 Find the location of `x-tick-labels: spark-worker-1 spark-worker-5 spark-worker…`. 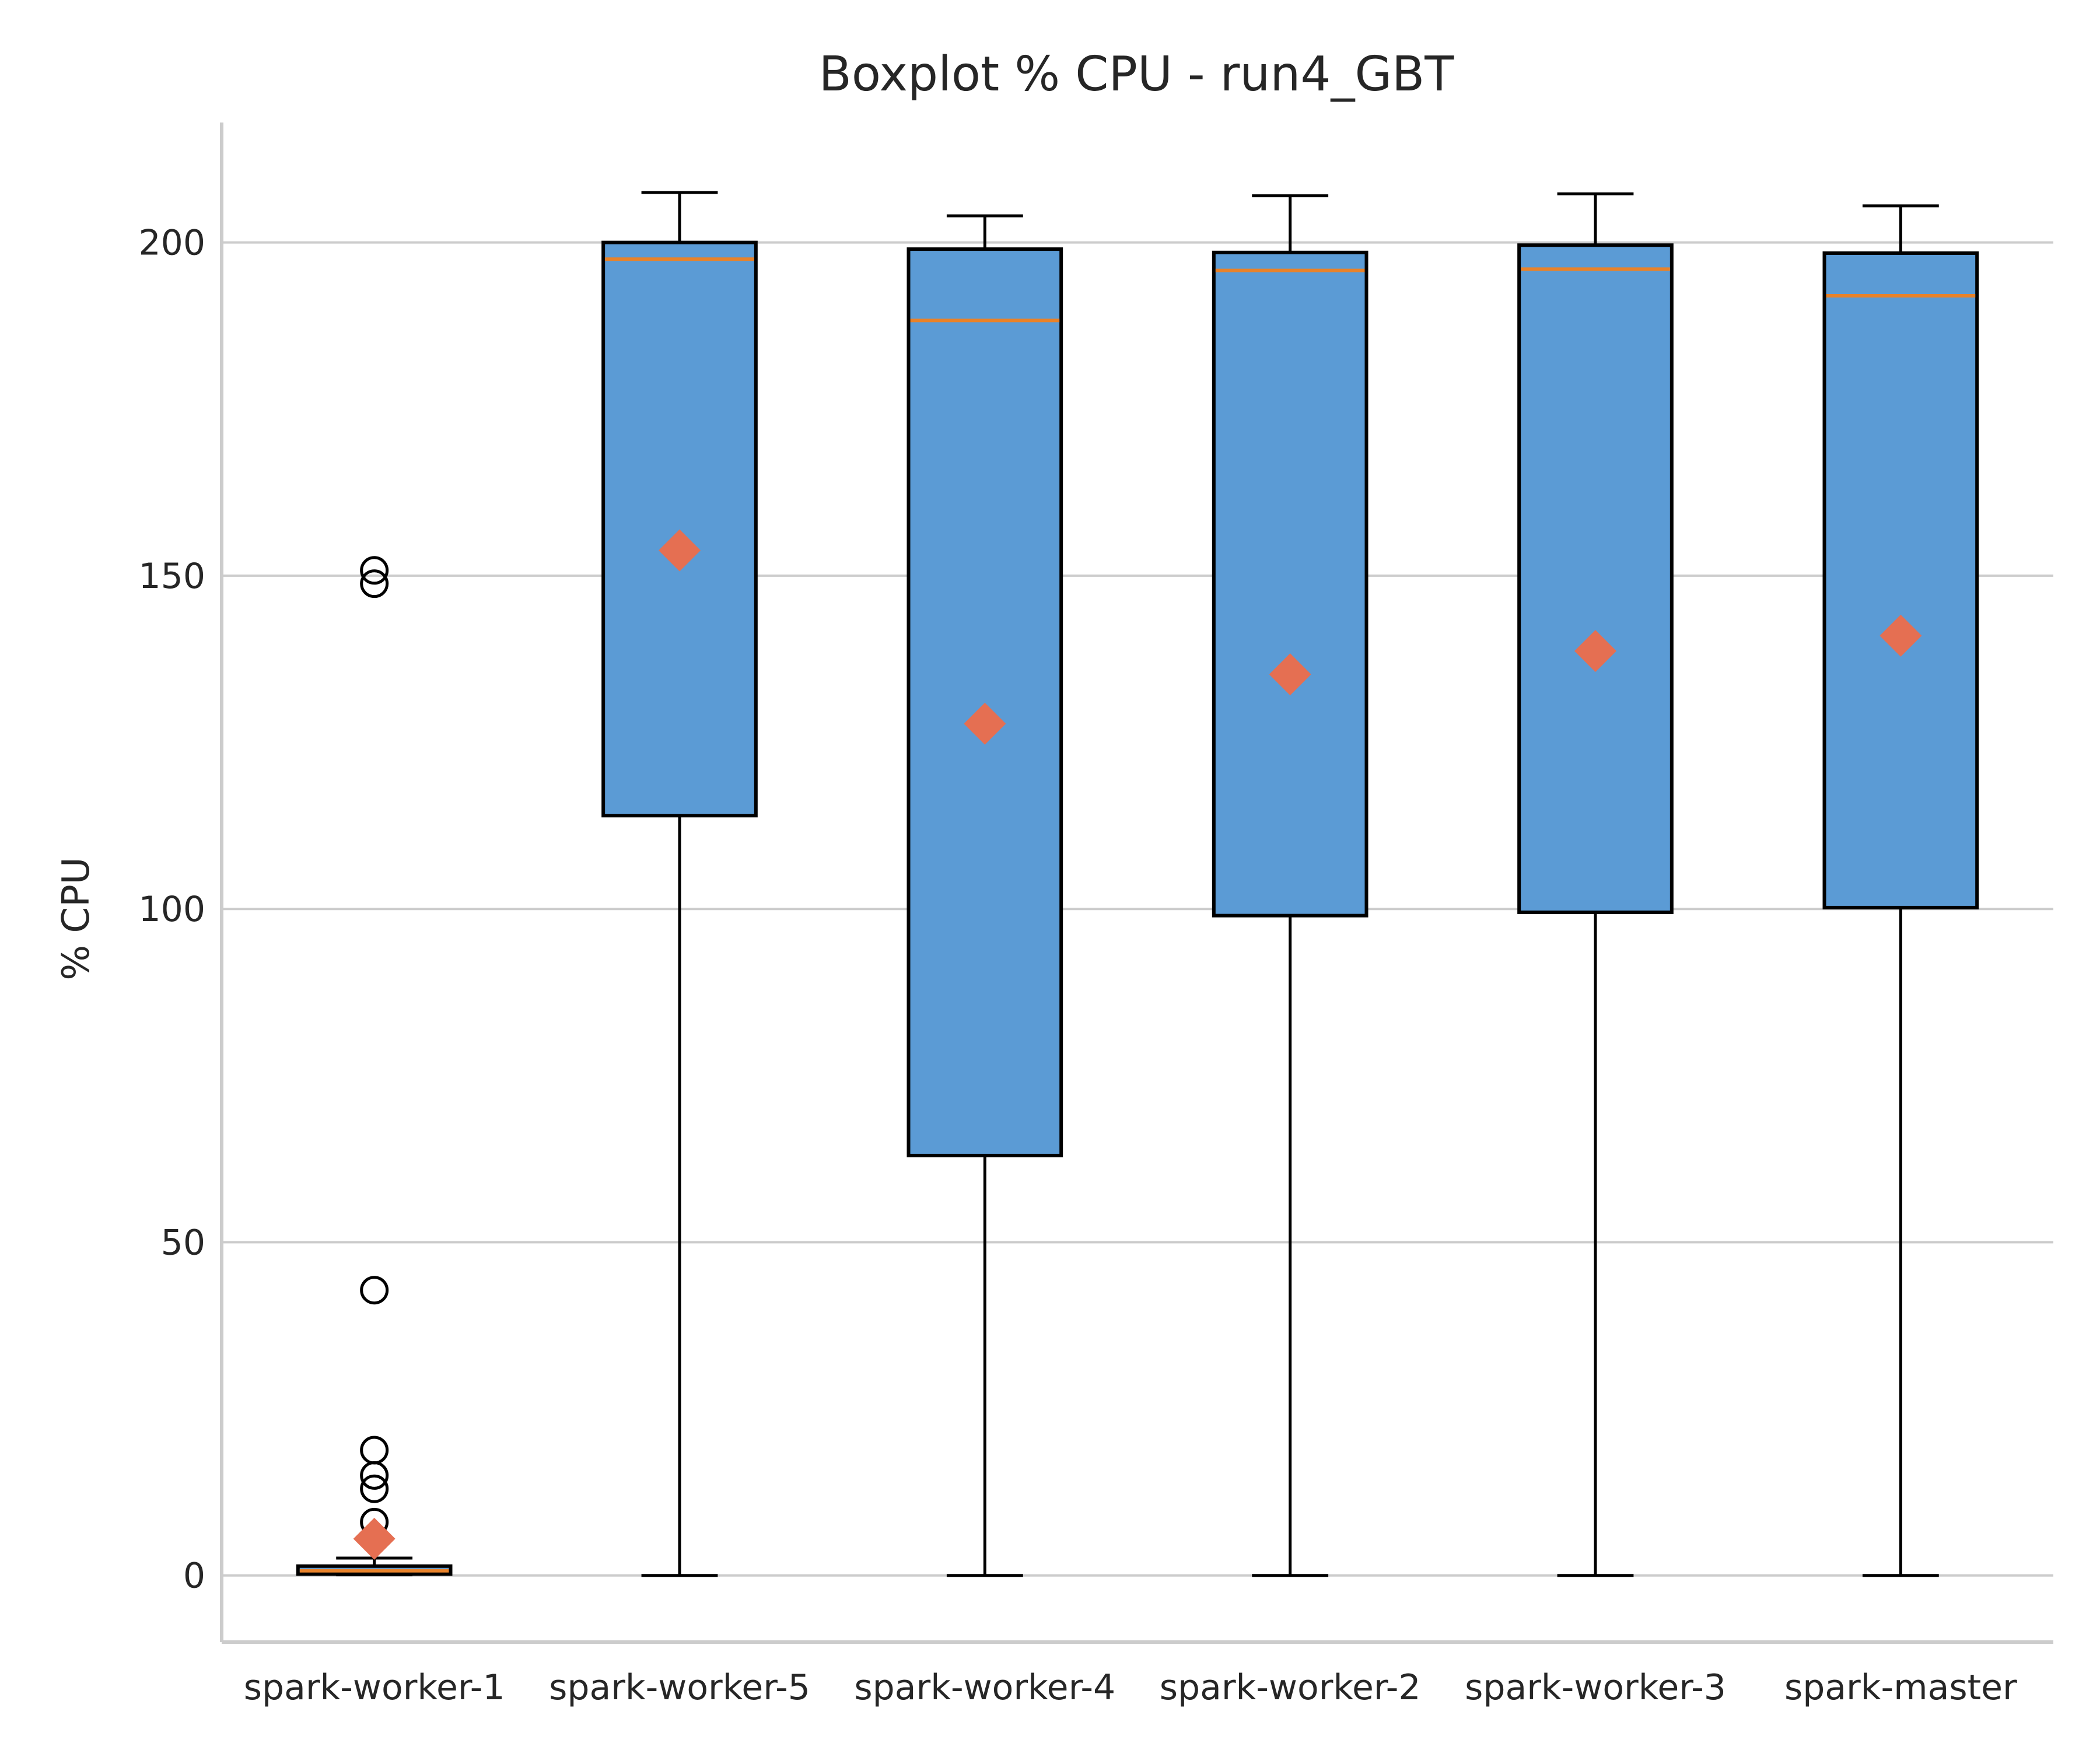

x-tick-labels: spark-worker-1 spark-worker-5 spark-worker… is located at coordinates (1130, 1687).